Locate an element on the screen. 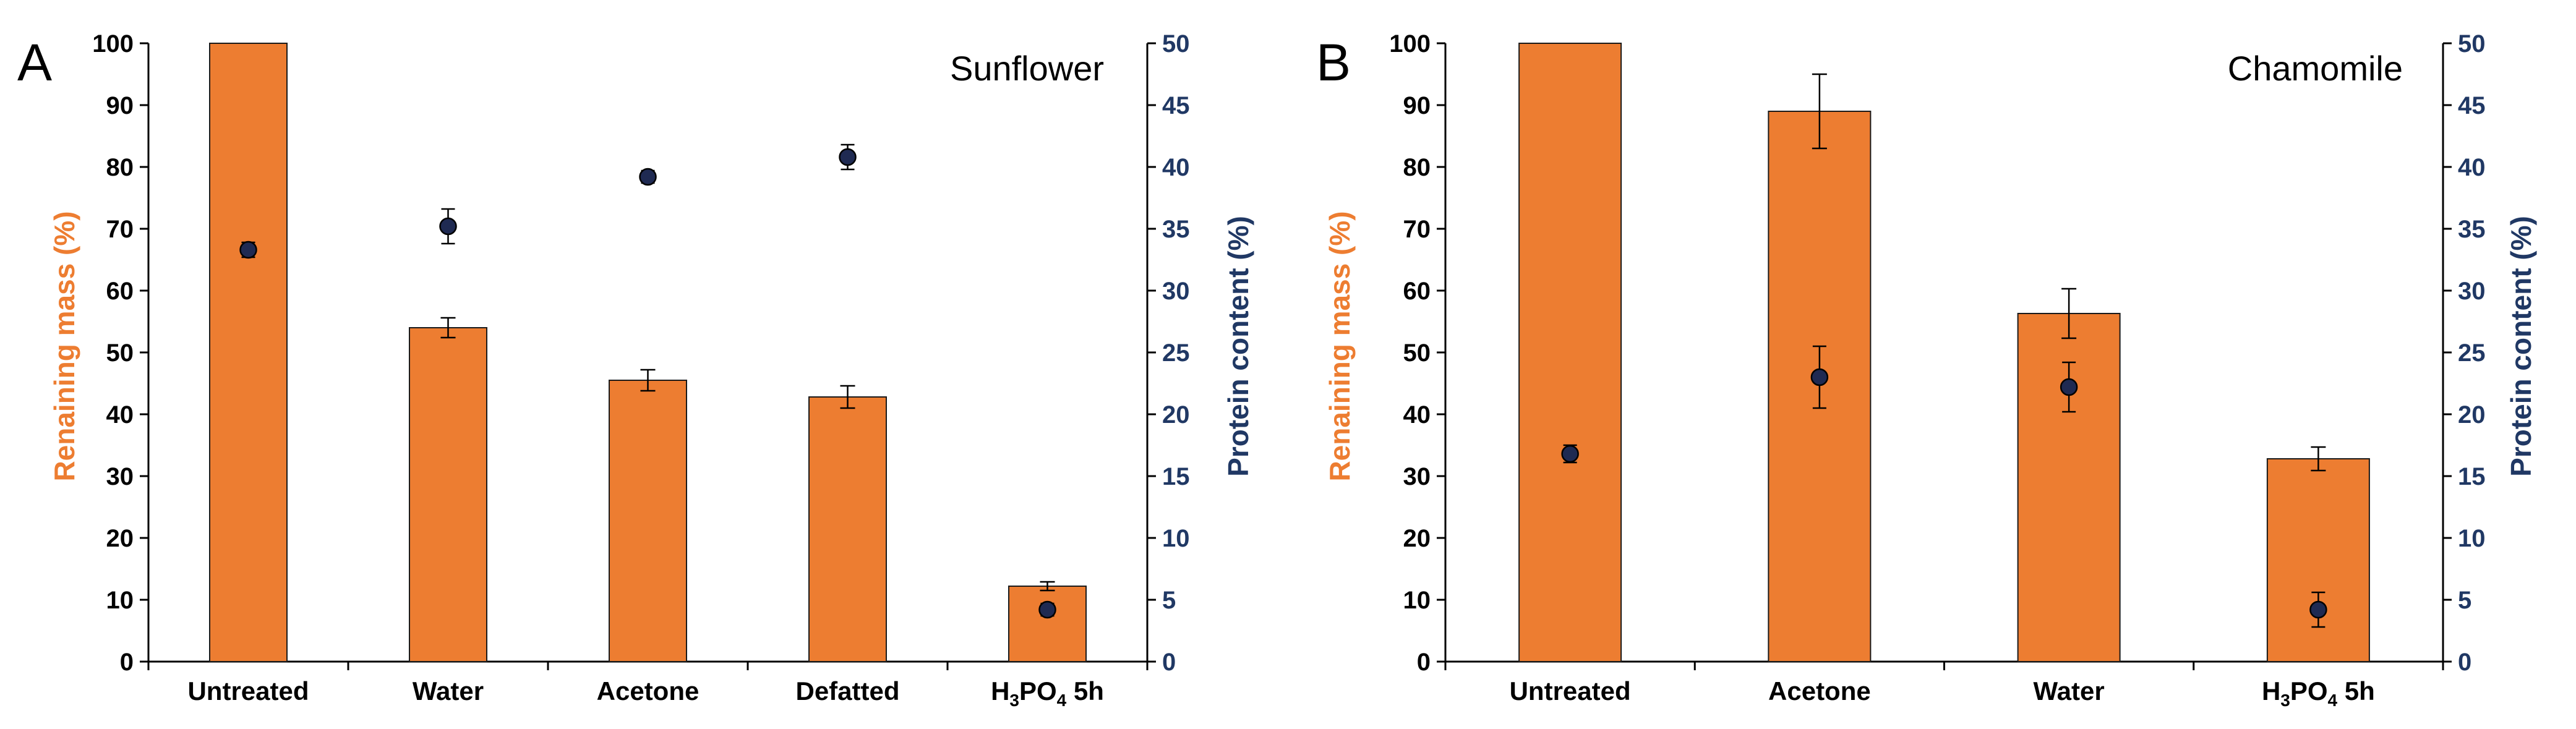  category-label: Defatted is located at coordinates (847, 691).